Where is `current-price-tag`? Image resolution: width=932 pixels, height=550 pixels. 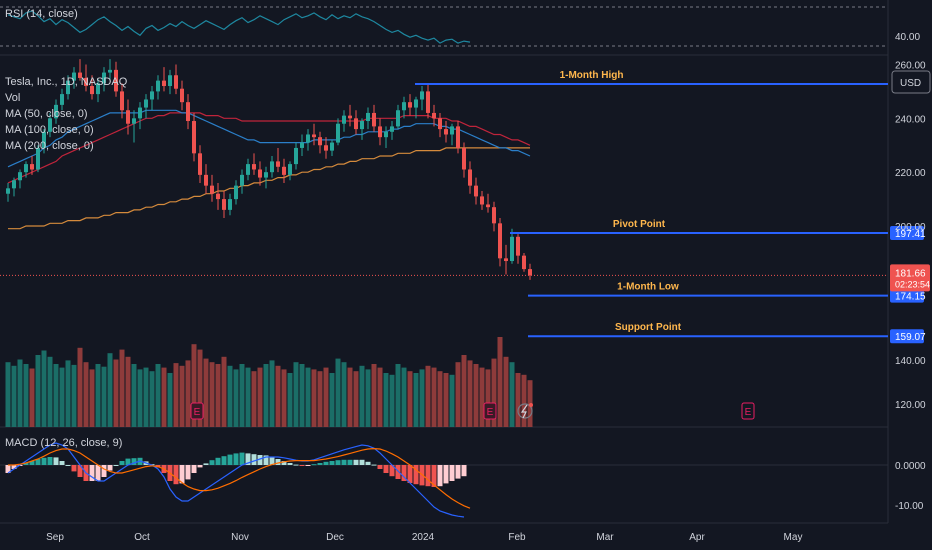 current-price-tag is located at coordinates (910, 278).